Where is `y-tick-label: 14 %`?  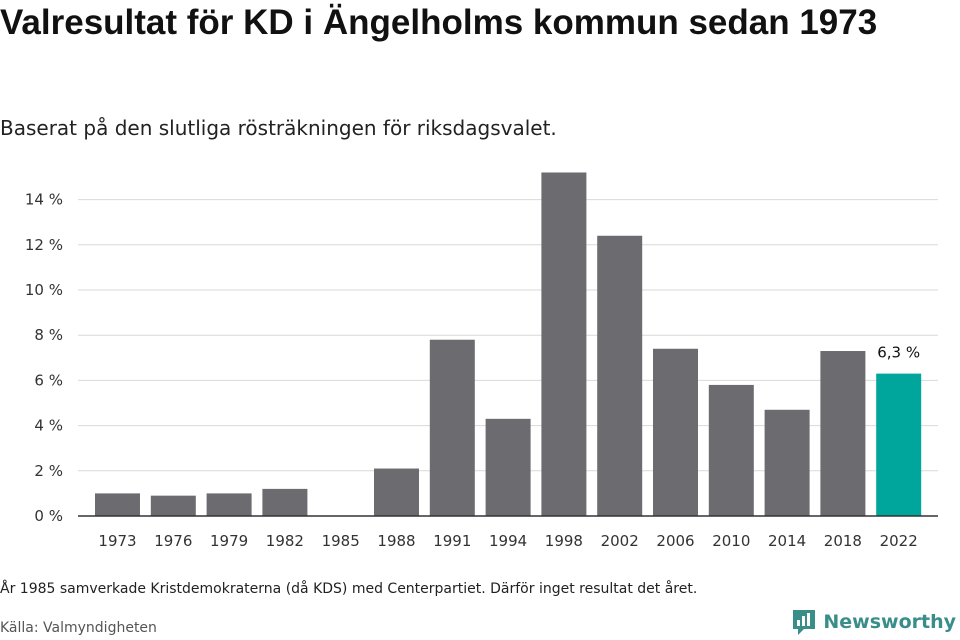 y-tick-label: 14 % is located at coordinates (44, 200).